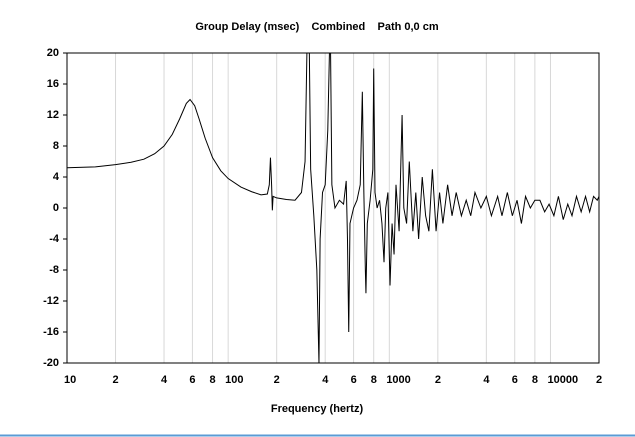  Describe the element at coordinates (317, 27) in the screenshot. I see `chart-title: Group Delay (msec) Combined Path 0,0 cm` at that location.